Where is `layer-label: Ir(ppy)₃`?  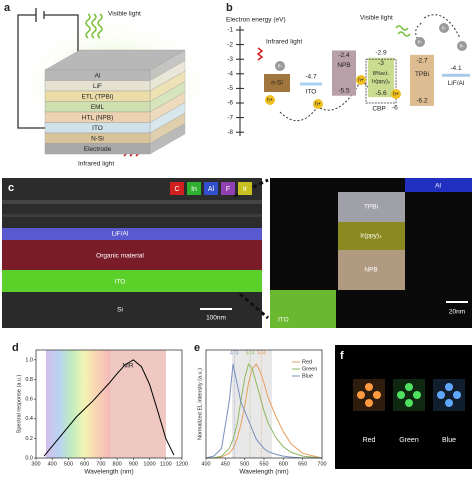 layer-label: Ir(ppy)₃ is located at coordinates (371, 236).